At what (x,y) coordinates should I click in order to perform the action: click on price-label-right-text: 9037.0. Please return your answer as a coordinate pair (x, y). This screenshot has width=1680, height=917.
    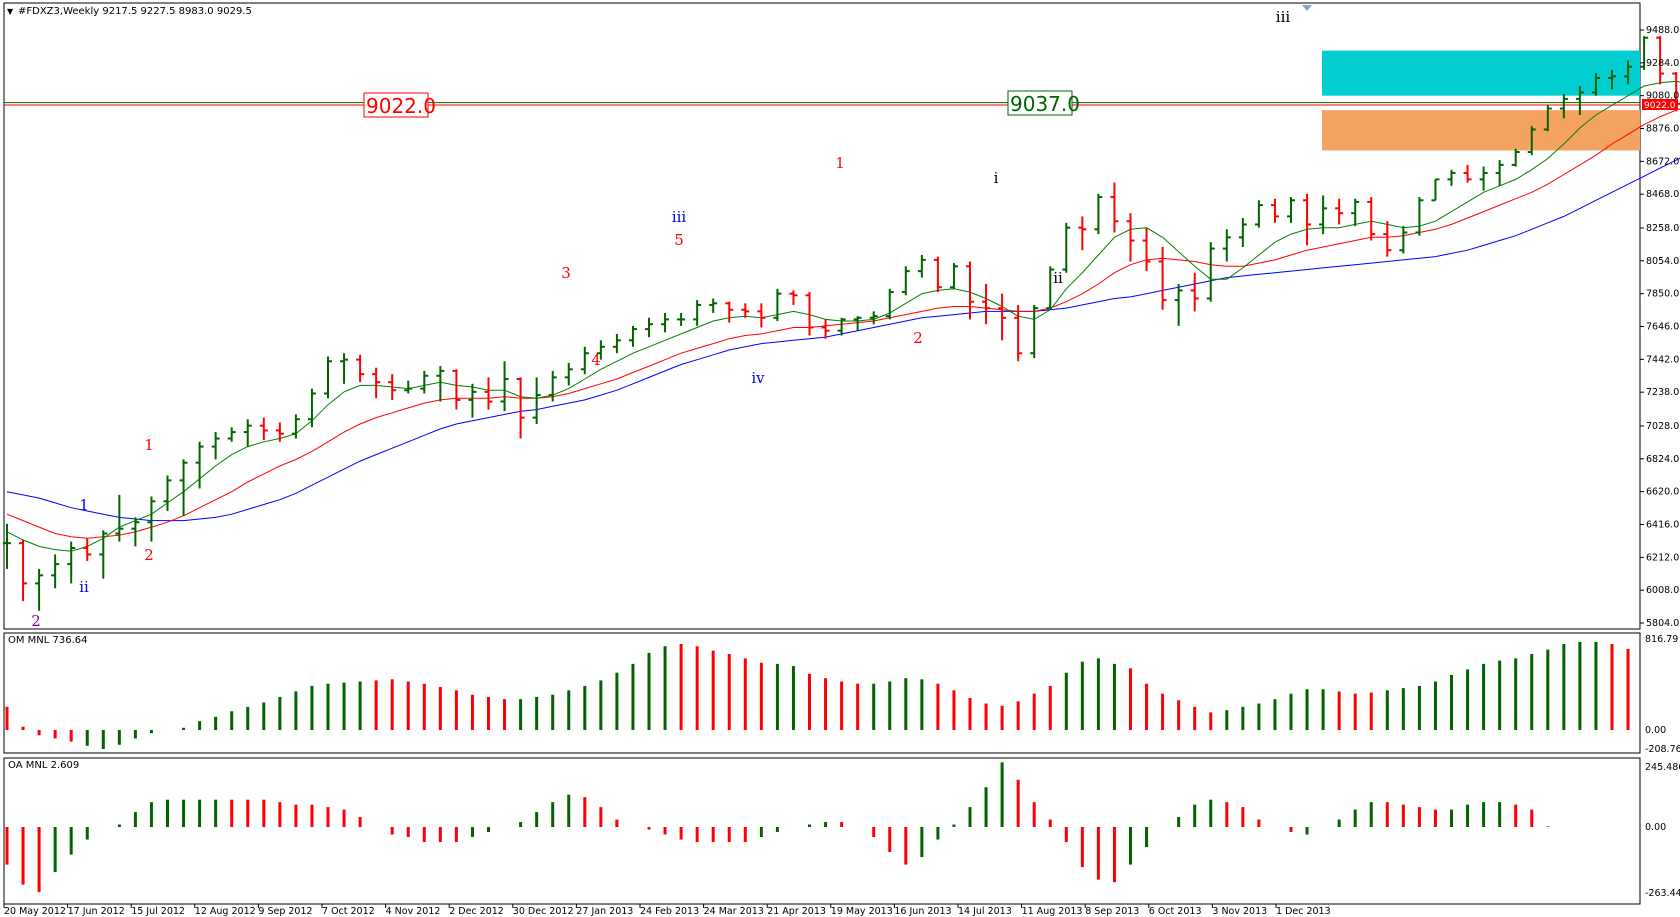
    Looking at the image, I should click on (1045, 104).